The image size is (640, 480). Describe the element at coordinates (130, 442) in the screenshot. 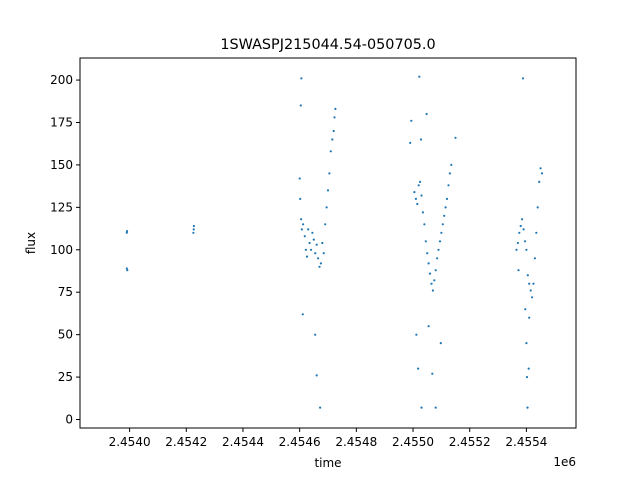

I see `x-tick-label: 2.4540` at that location.